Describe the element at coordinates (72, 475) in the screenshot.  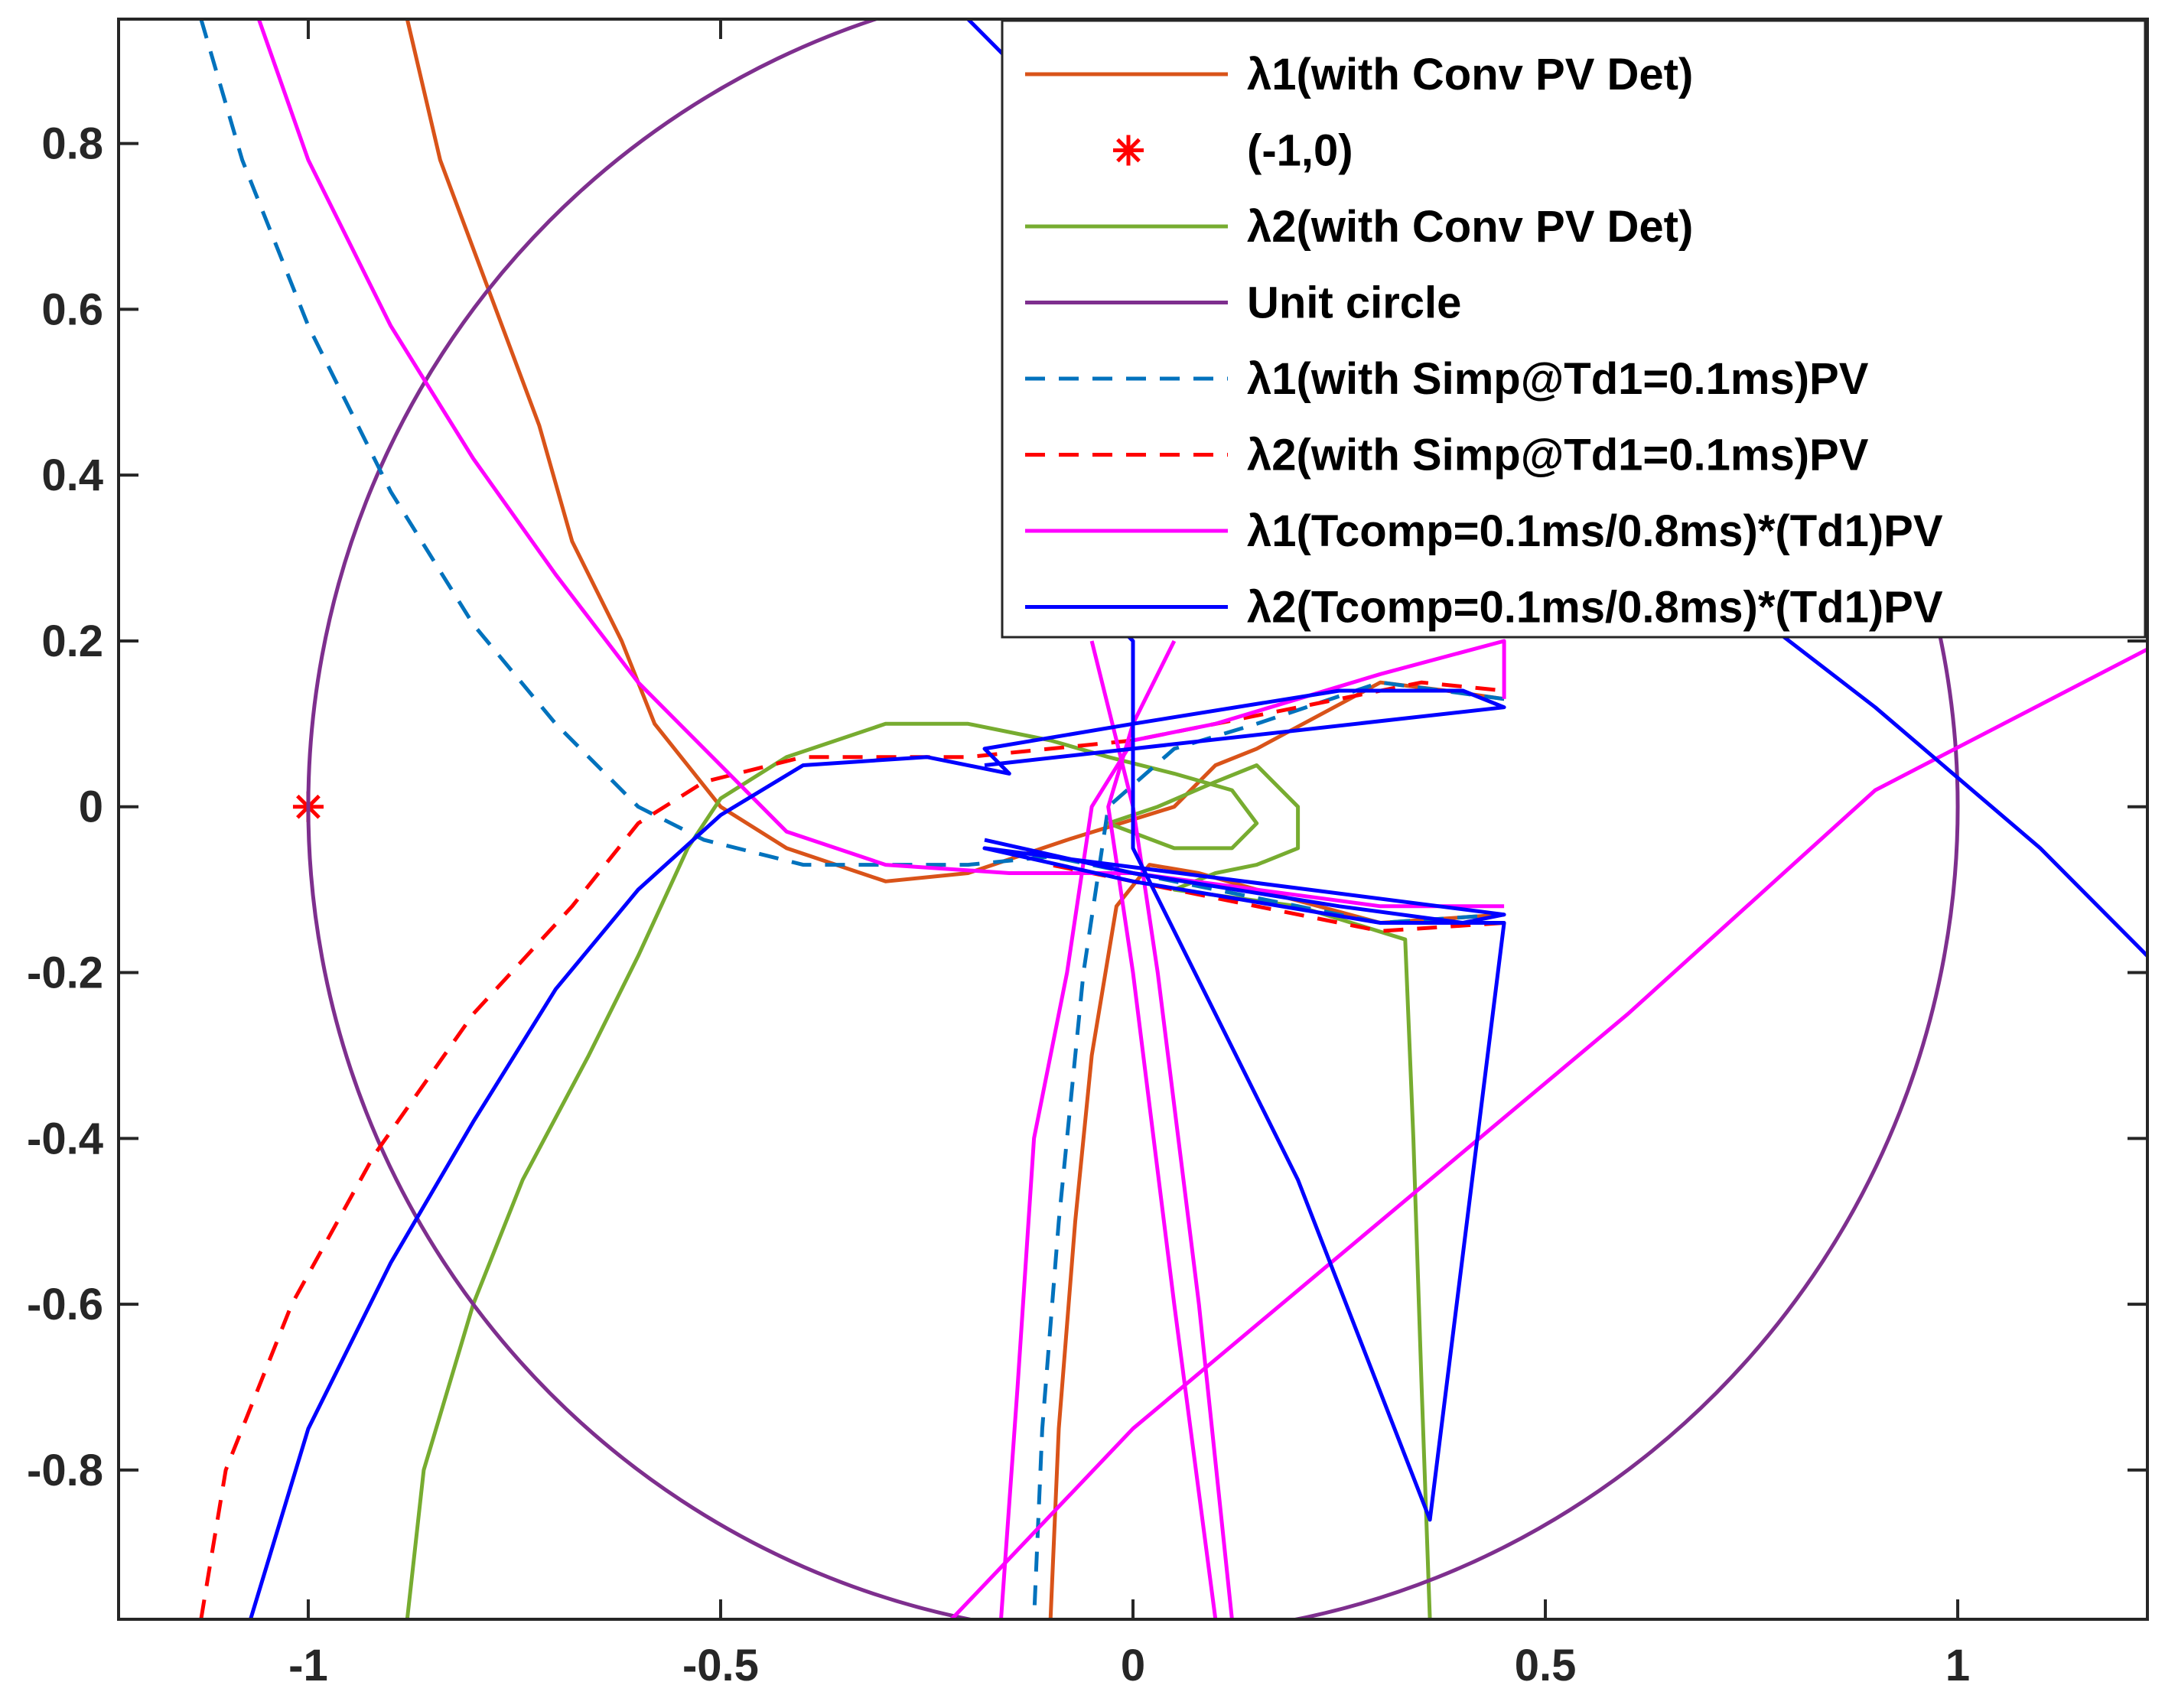
I see `y-tick-label: 0.4` at that location.